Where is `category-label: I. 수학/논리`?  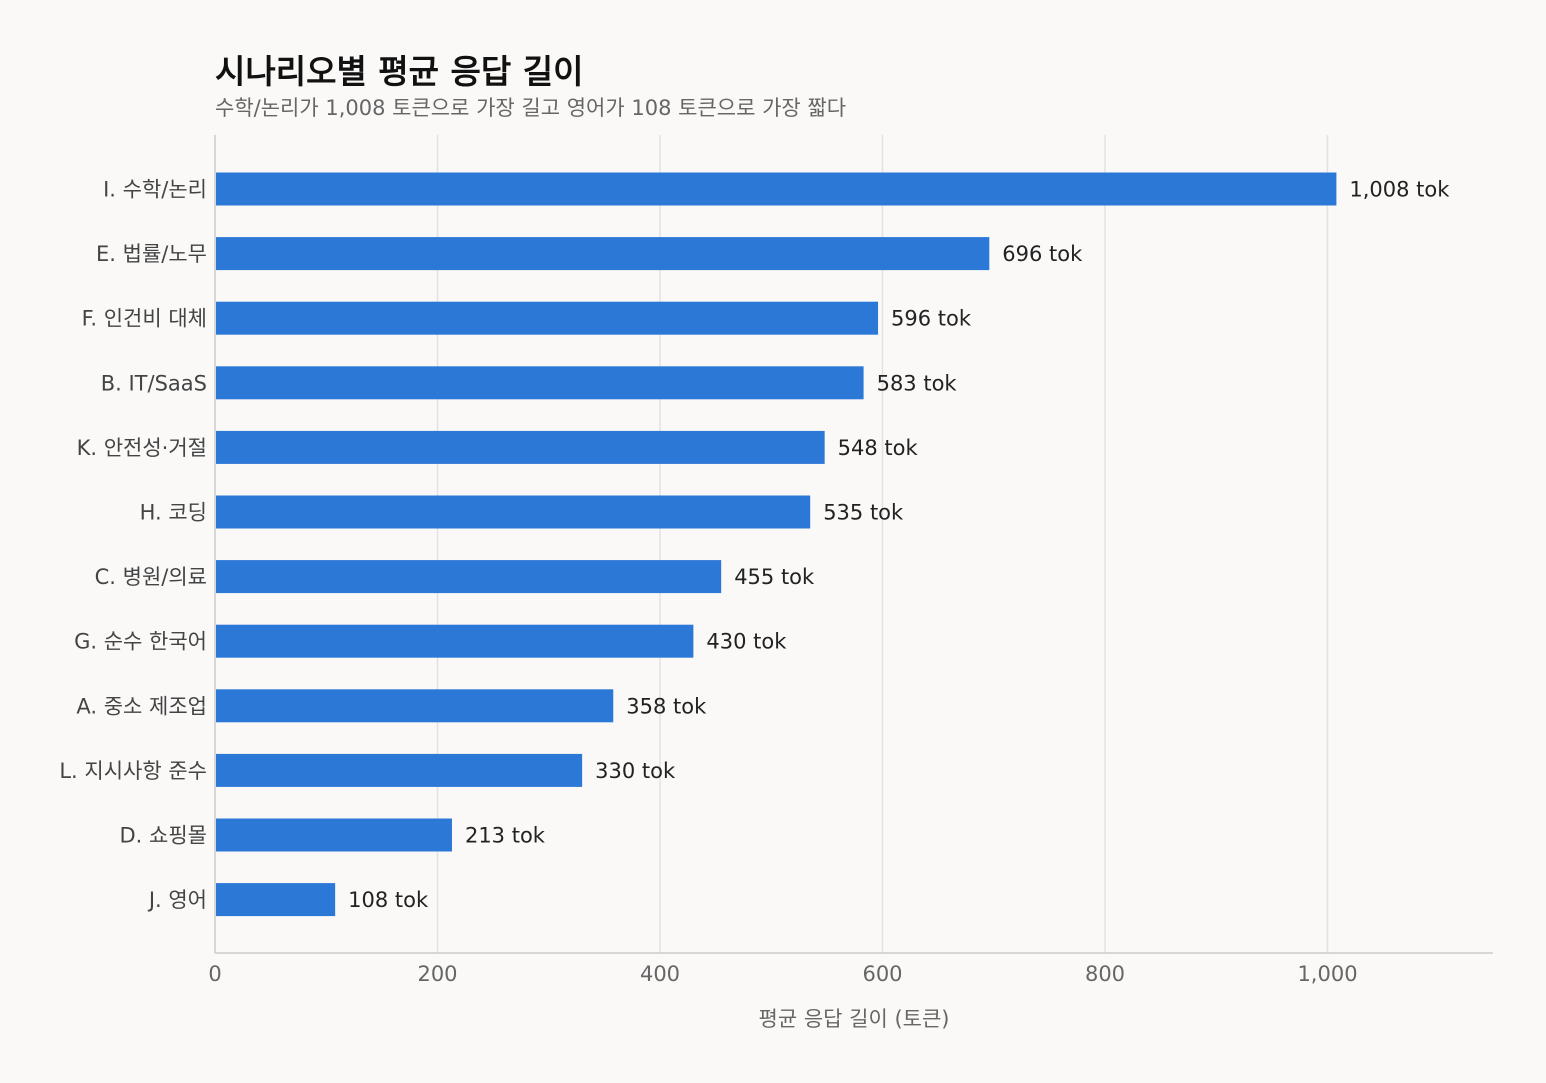 category-label: I. 수학/논리 is located at coordinates (155, 190).